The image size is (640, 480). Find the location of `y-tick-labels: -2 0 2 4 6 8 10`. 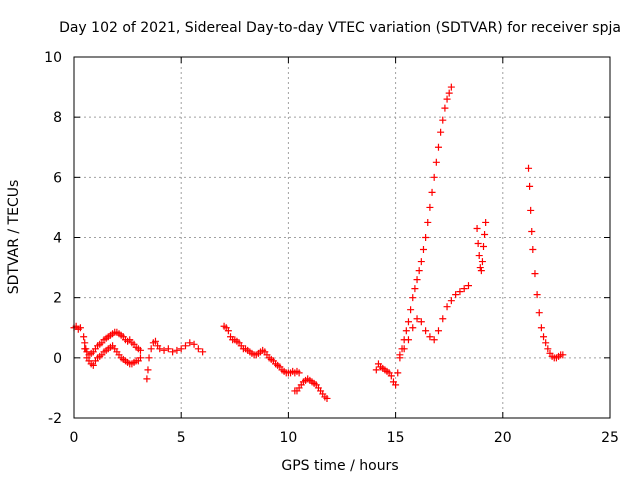

y-tick-labels: -2 0 2 4 6 8 10 is located at coordinates (53, 238).